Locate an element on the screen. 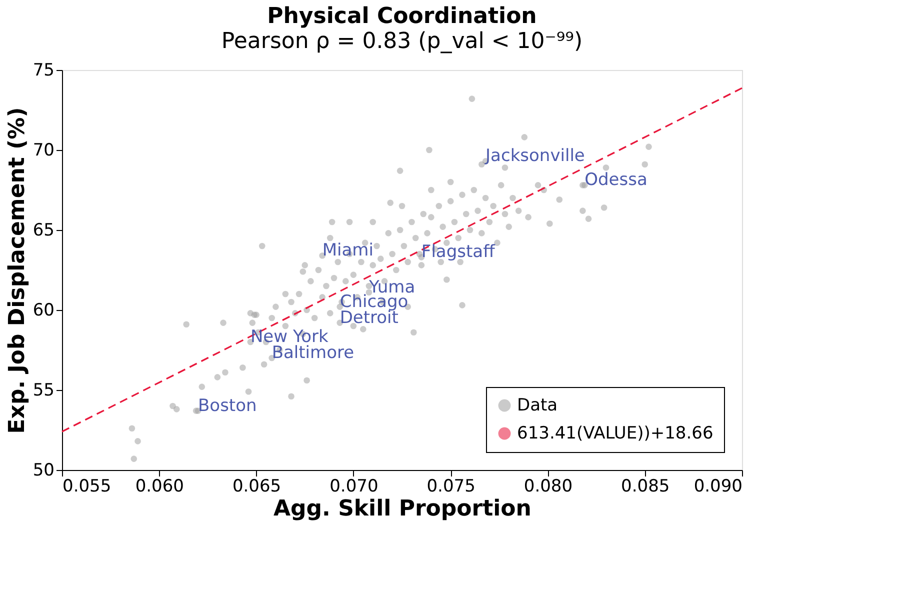 The height and width of the screenshot is (600, 900). x-tick-label: 0.080 is located at coordinates (548, 486).